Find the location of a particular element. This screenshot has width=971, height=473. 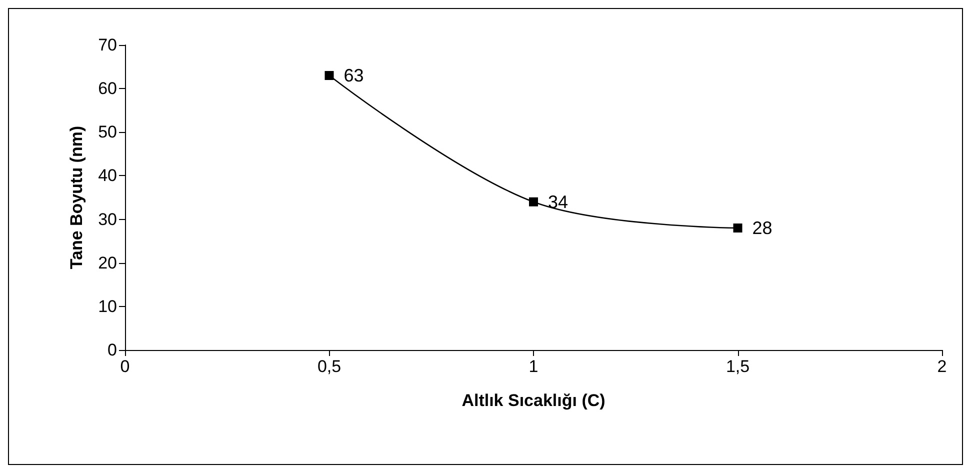

data-label: 28 is located at coordinates (762, 228).